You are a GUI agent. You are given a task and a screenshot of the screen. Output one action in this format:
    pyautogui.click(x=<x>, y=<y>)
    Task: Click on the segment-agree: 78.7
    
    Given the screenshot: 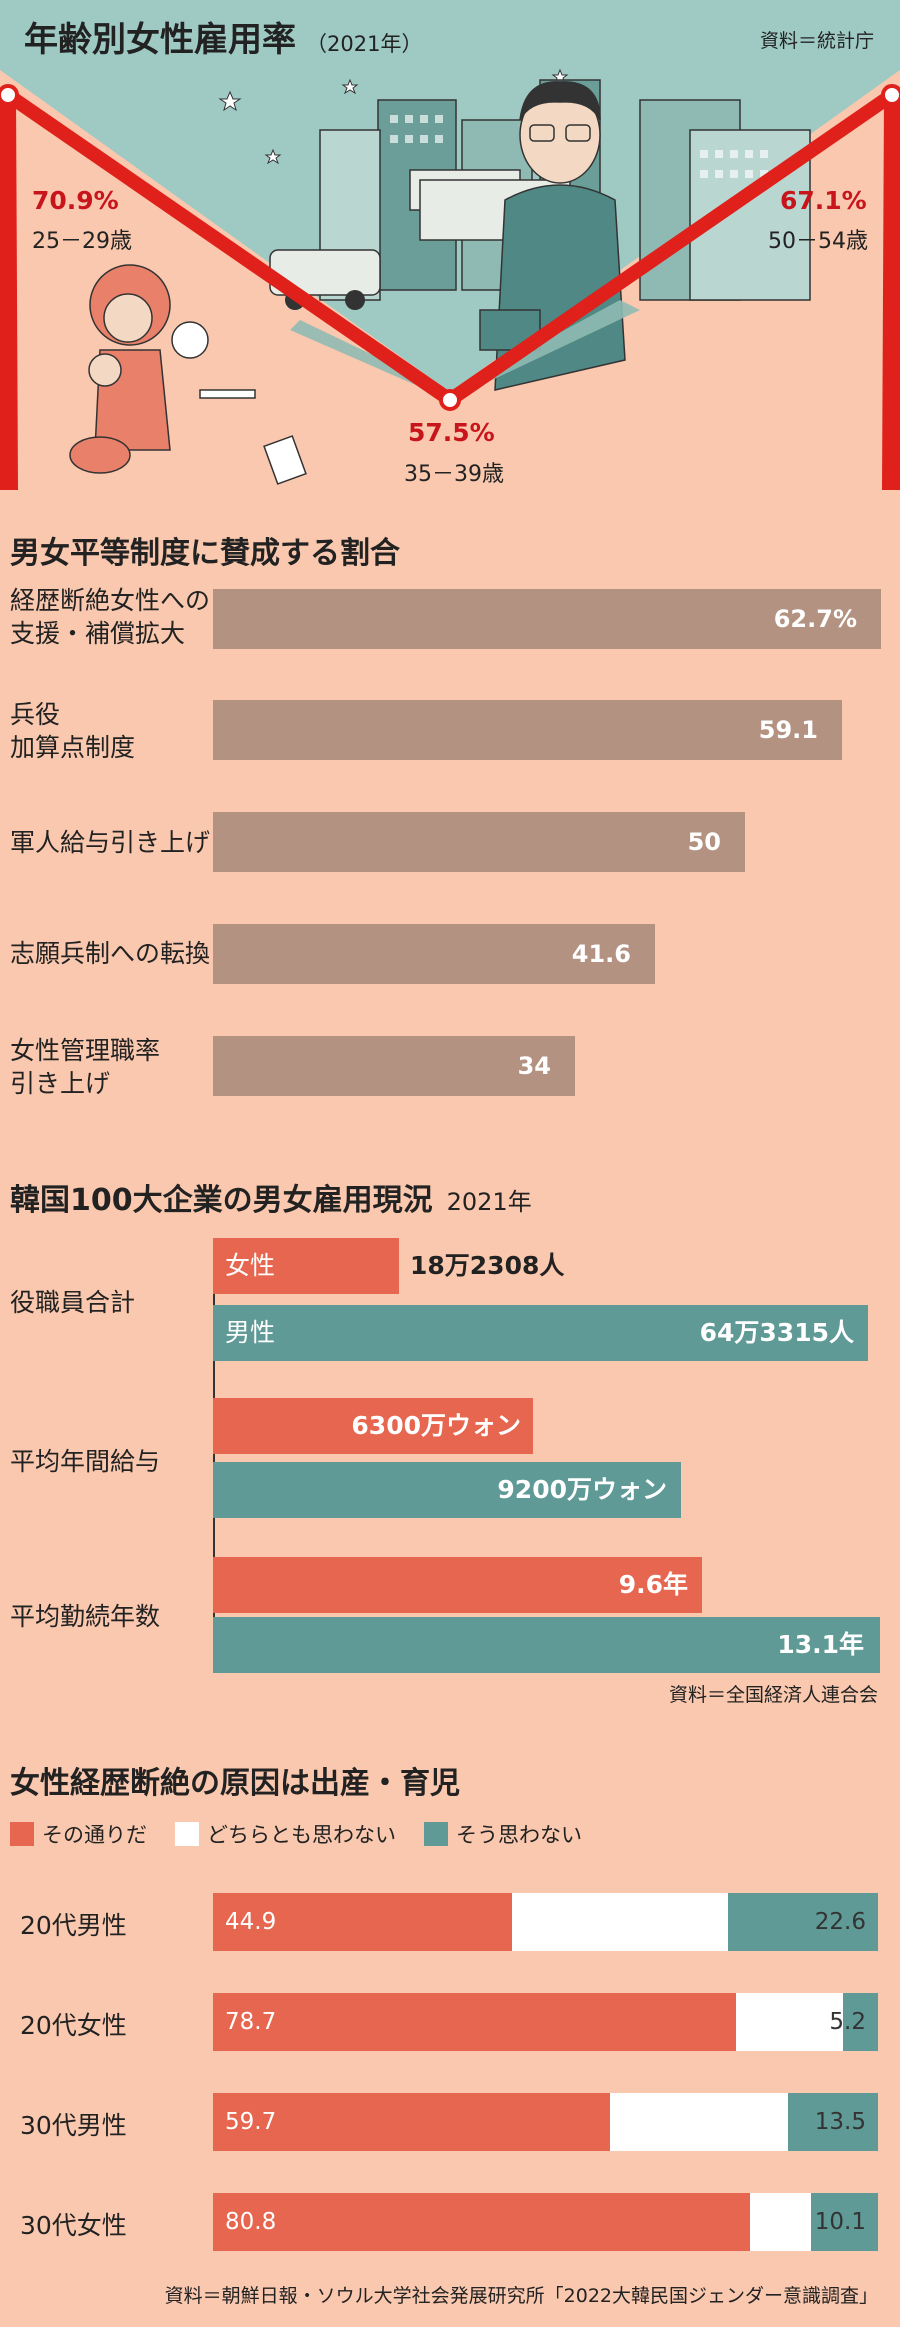 What is the action you would take?
    pyautogui.click(x=475, y=2022)
    